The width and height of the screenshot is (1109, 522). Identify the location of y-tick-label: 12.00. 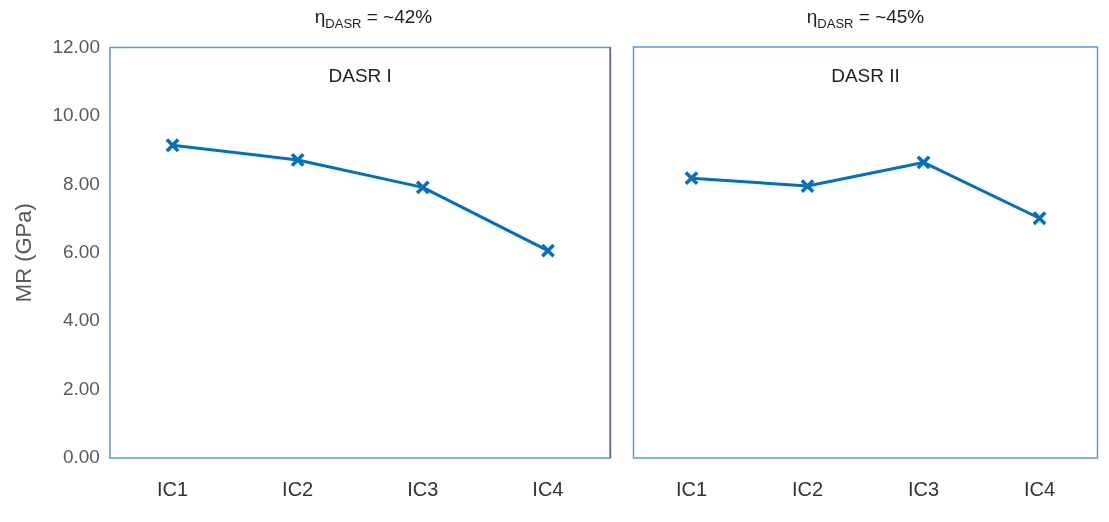
(76, 46).